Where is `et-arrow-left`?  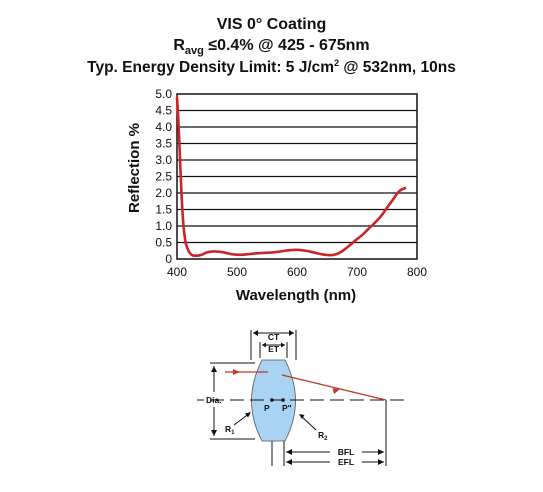
et-arrow-left is located at coordinates (264, 345).